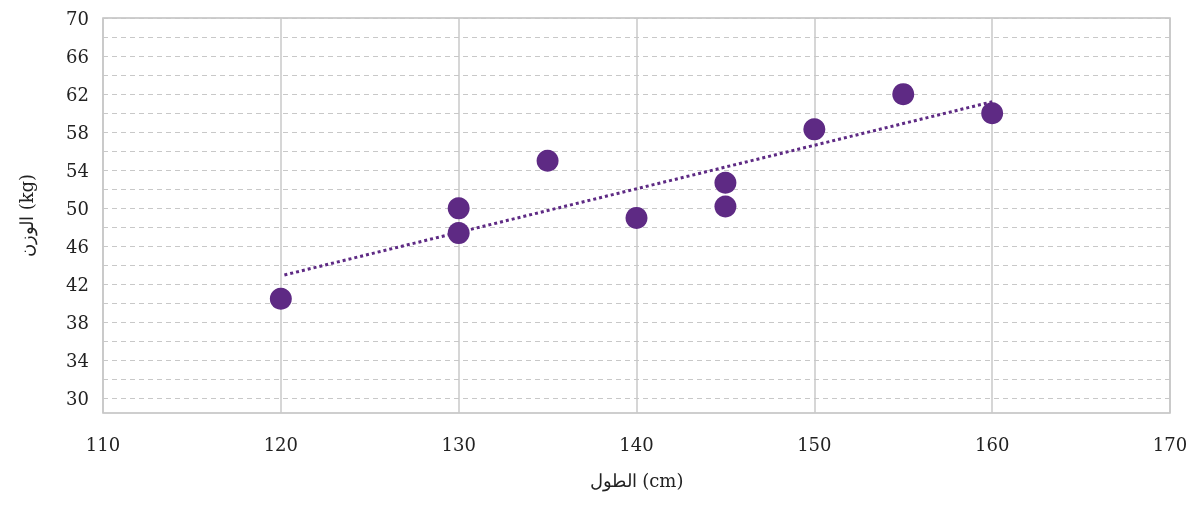 The width and height of the screenshot is (1195, 512). What do you see at coordinates (992, 444) in the screenshot?
I see `x-tick-label: 160` at bounding box center [992, 444].